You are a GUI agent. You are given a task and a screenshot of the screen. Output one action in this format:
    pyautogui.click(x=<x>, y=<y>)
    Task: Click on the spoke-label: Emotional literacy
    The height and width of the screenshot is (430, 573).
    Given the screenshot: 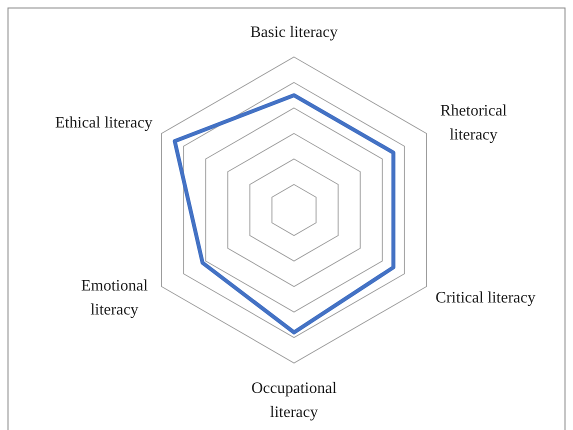 What is the action you would take?
    pyautogui.click(x=114, y=298)
    